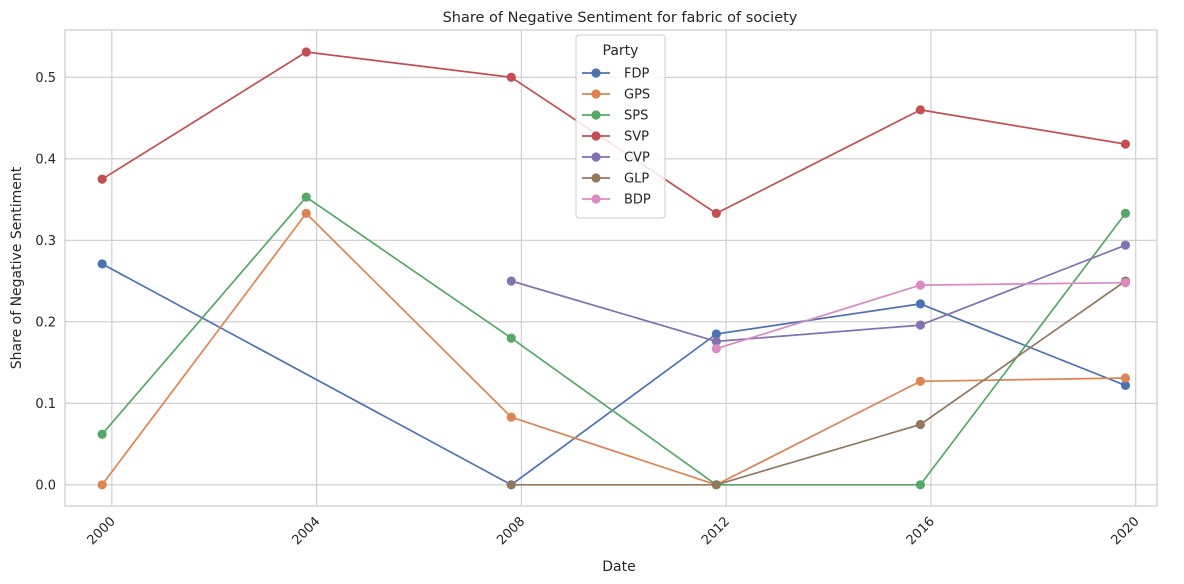 This screenshot has width=1184, height=584. Describe the element at coordinates (45, 485) in the screenshot. I see `y-tick-label: 0.0` at that location.